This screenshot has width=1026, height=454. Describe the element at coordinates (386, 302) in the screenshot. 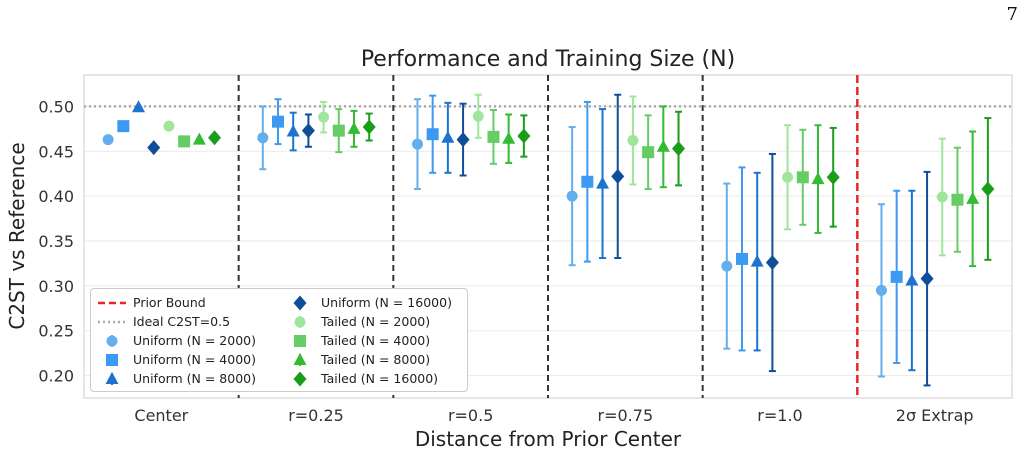

I see `legend-label: Uniform (N = 16000)` at that location.